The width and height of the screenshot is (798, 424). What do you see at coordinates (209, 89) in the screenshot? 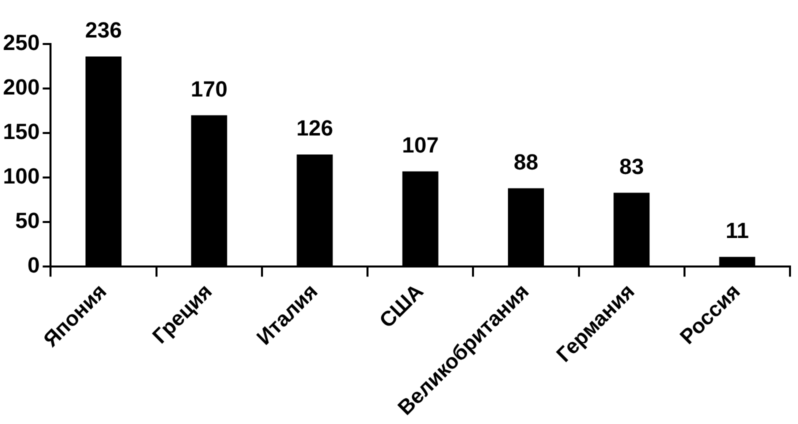
I see `data-label: 170` at bounding box center [209, 89].